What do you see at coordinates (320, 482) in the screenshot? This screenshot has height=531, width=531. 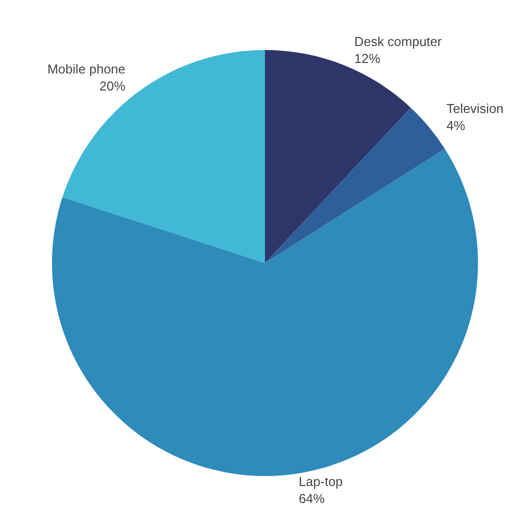 I see `slice-label: Lap-top` at bounding box center [320, 482].